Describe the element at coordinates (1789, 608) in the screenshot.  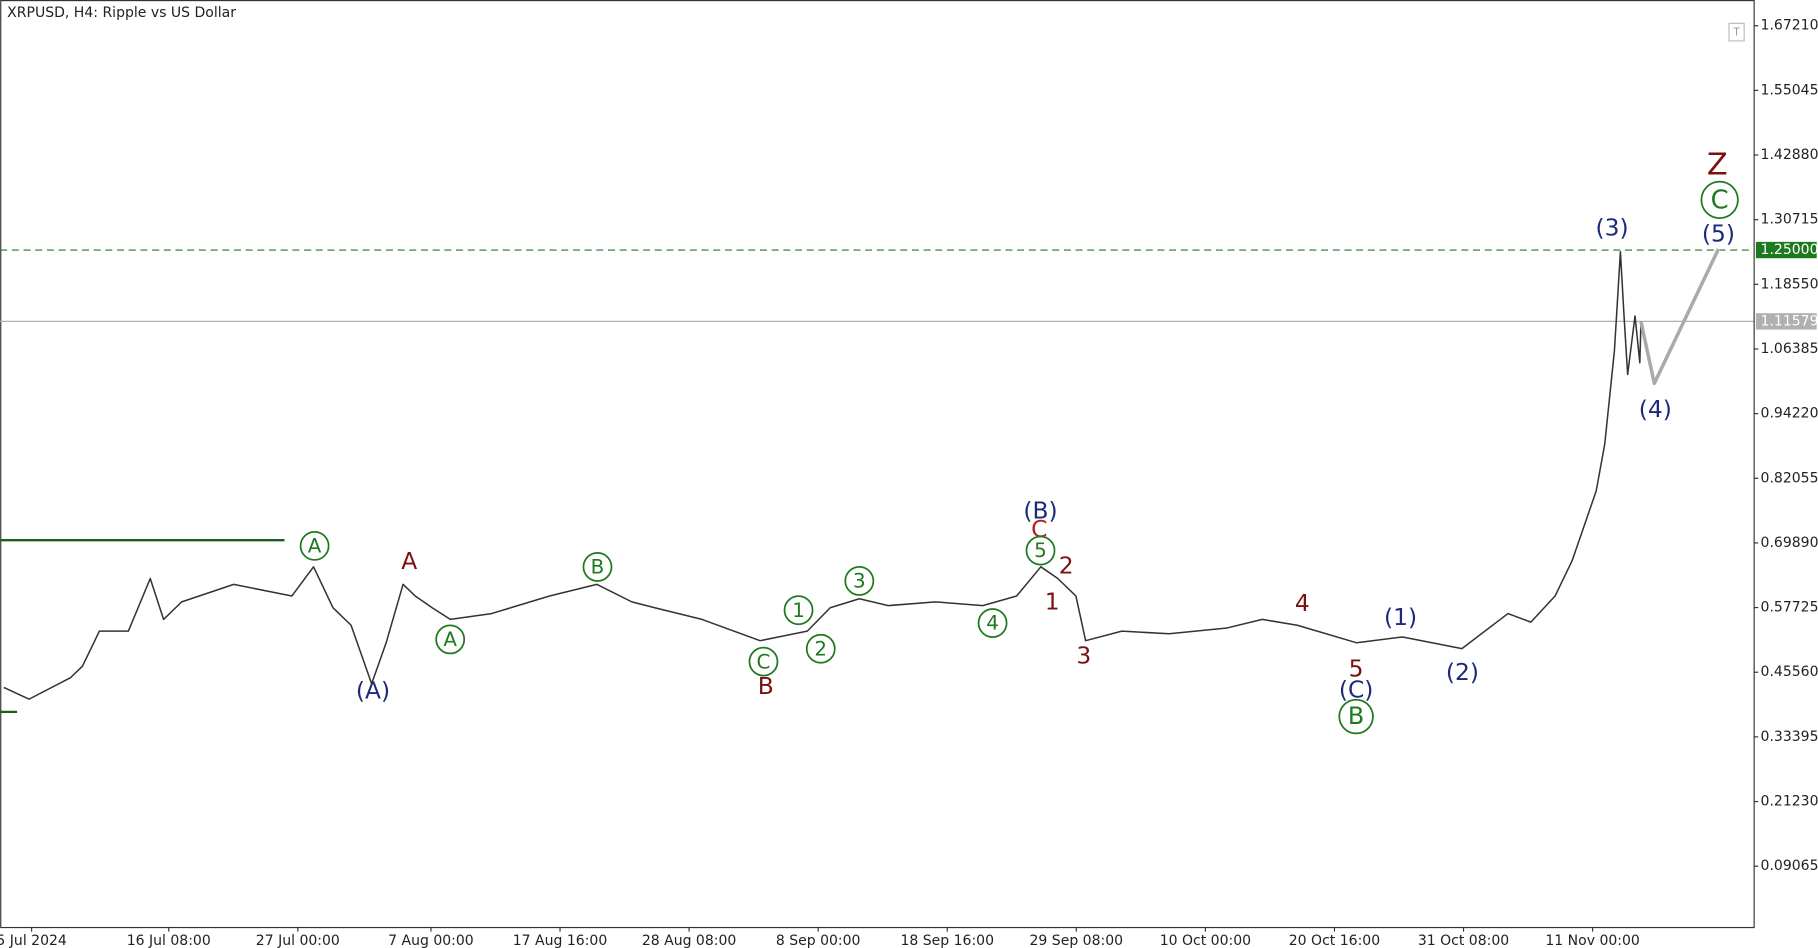
I see `y-tick-label: 0.57725` at that location.